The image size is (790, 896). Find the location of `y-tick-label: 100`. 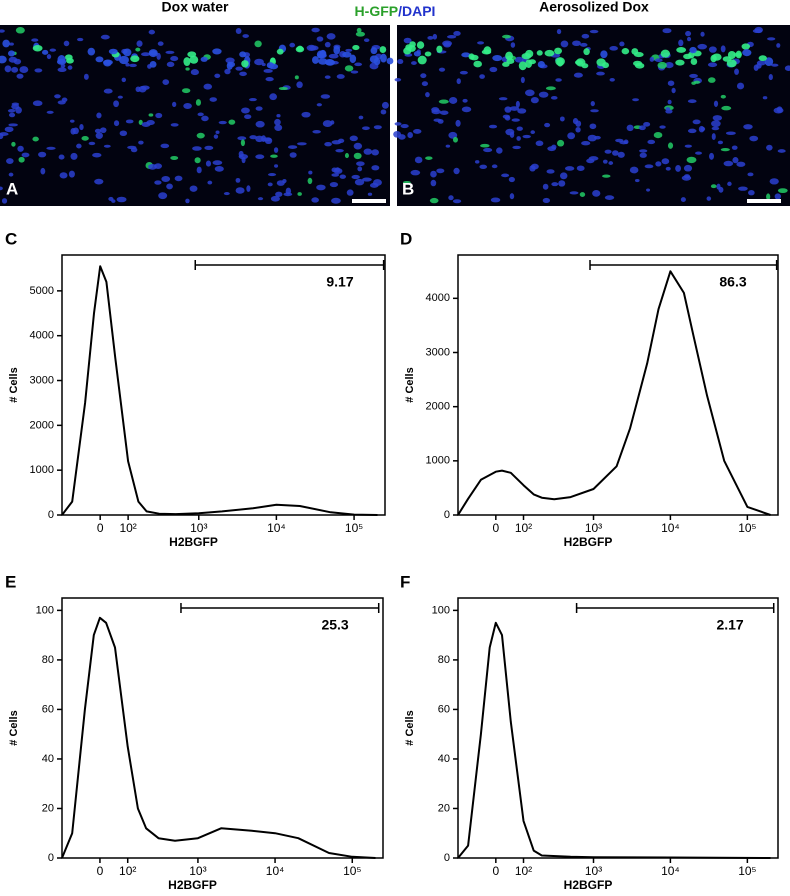

y-tick-label: 100 is located at coordinates (441, 610).